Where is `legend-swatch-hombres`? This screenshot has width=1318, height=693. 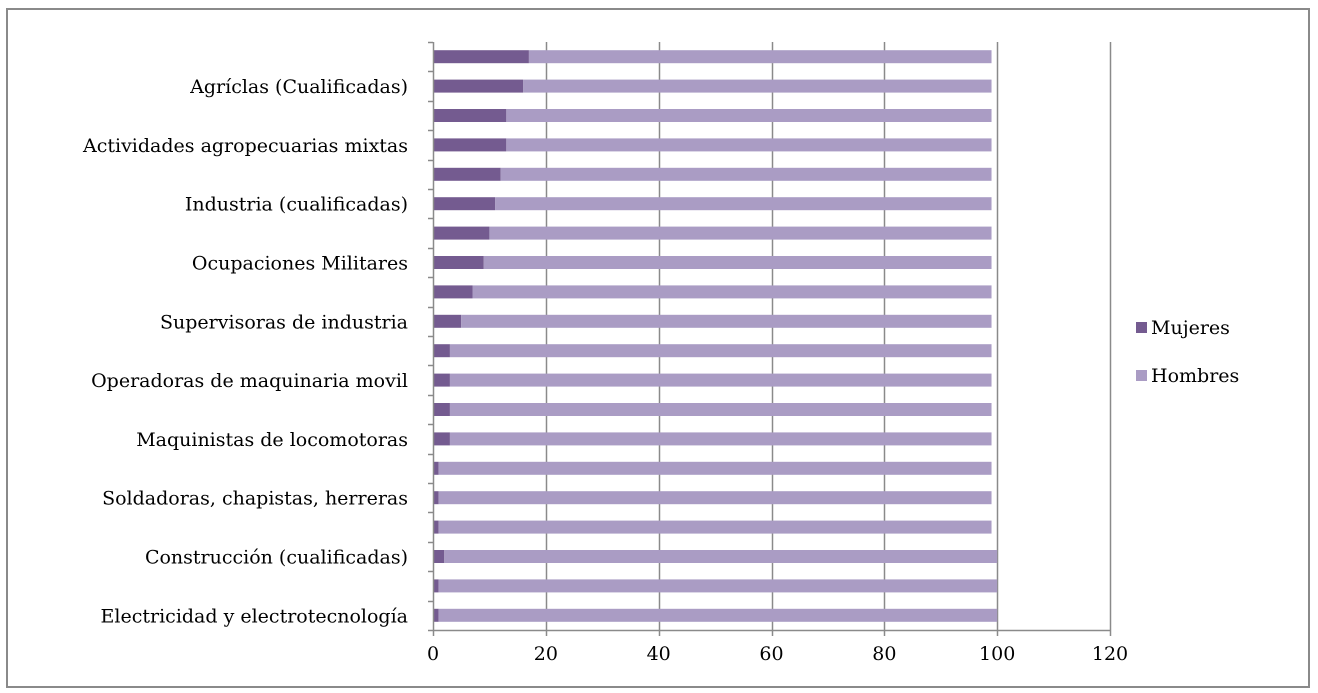 legend-swatch-hombres is located at coordinates (1141, 375).